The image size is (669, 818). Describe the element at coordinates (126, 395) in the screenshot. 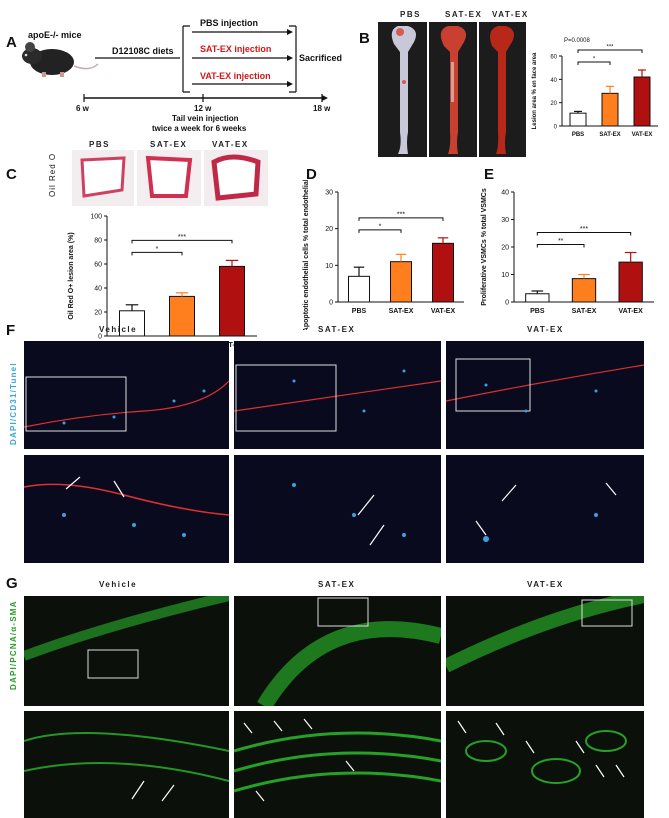

I see `f-vehicle-overview` at that location.